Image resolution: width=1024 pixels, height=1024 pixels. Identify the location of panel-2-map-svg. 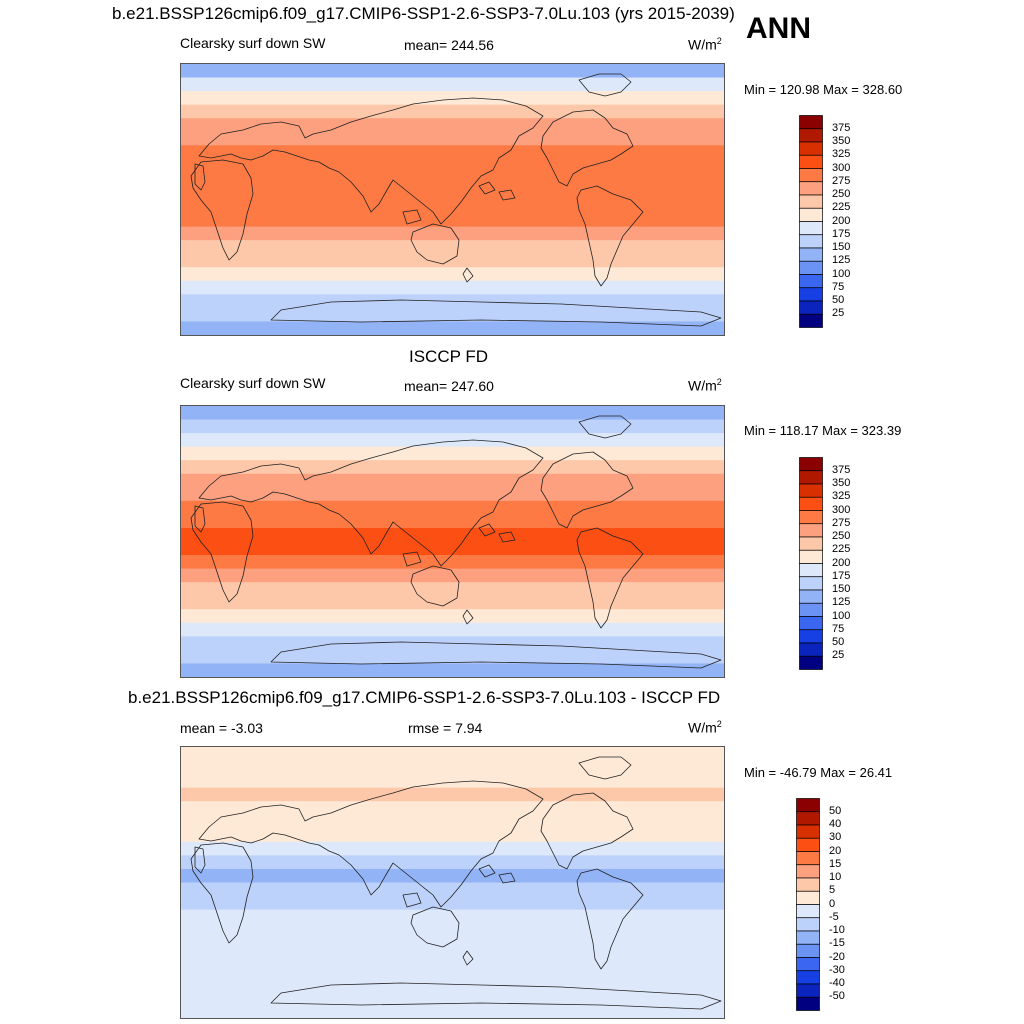
(452, 541).